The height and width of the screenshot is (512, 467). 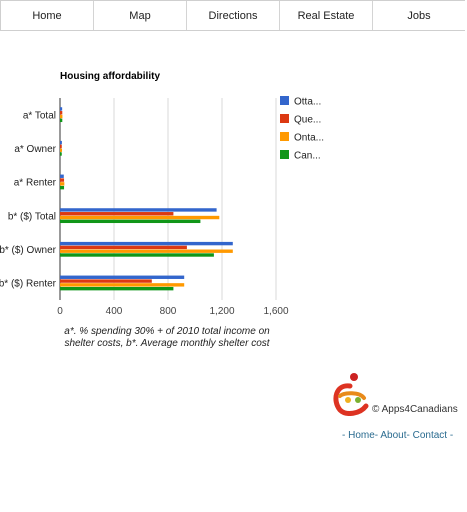 I want to click on footer-links: - Home- About- Contact -, so click(x=397, y=435).